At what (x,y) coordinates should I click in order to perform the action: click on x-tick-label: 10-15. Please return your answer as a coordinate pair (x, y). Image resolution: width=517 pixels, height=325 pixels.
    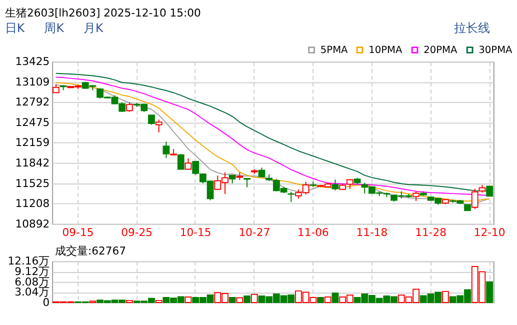
    Looking at the image, I should click on (196, 233).